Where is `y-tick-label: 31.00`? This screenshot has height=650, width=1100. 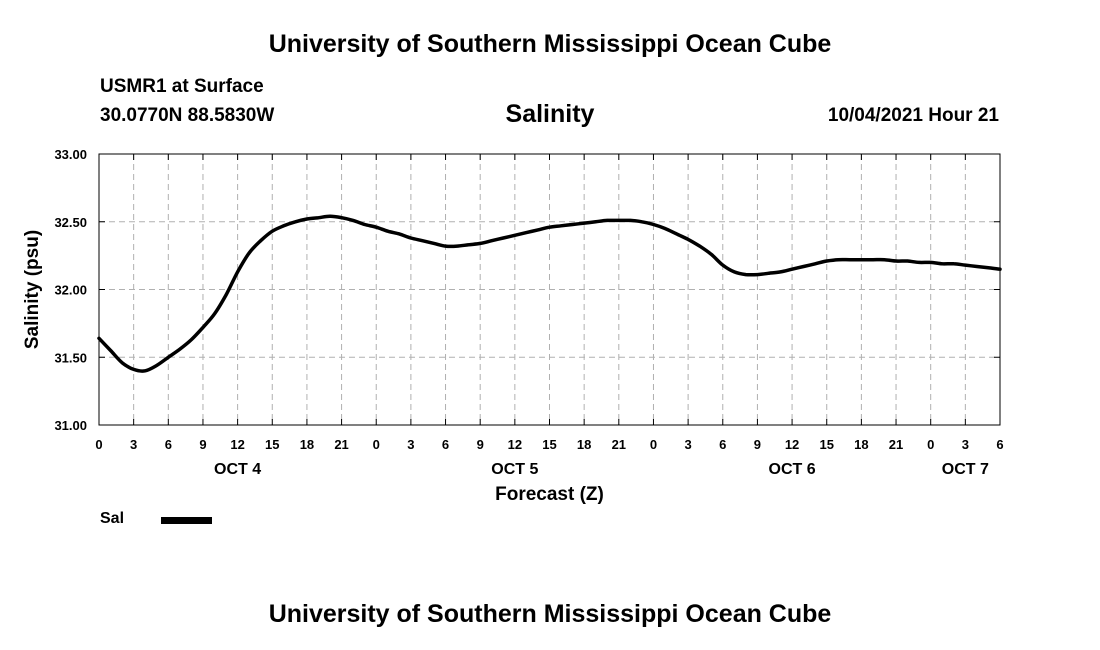
y-tick-label: 31.00 is located at coordinates (70, 425).